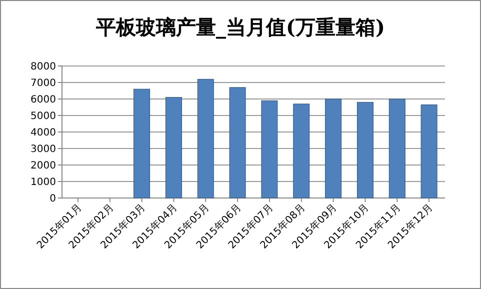  I want to click on y-tick-label: 5000, so click(43, 116).